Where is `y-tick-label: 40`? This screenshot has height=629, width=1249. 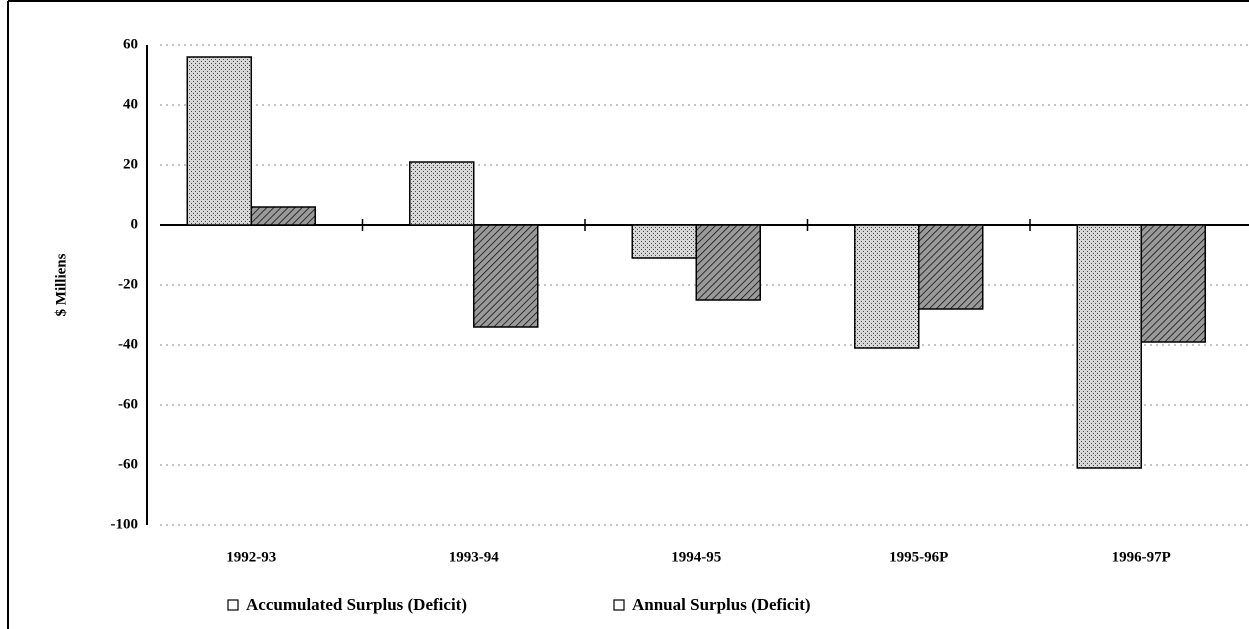 y-tick-label: 40 is located at coordinates (130, 104).